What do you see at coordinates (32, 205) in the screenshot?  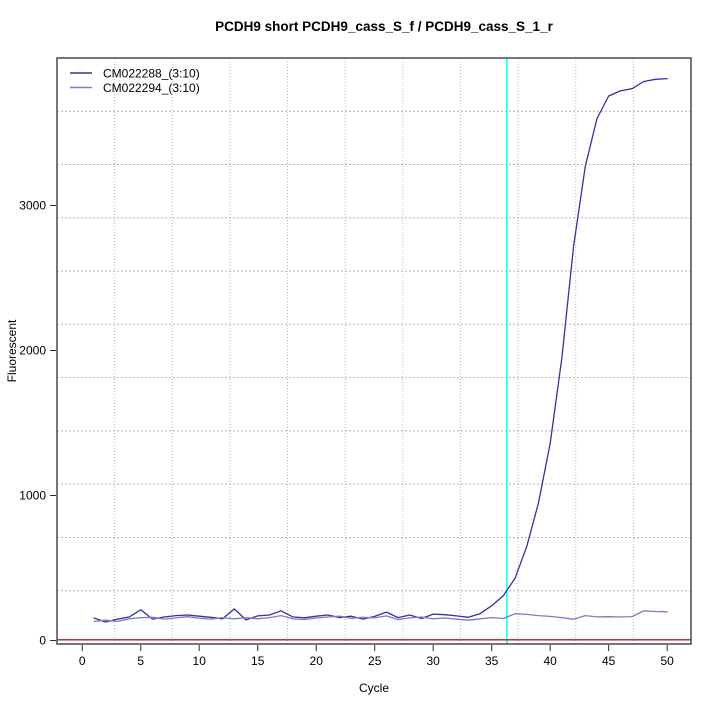 I see `y-tick-label: 3000` at bounding box center [32, 205].